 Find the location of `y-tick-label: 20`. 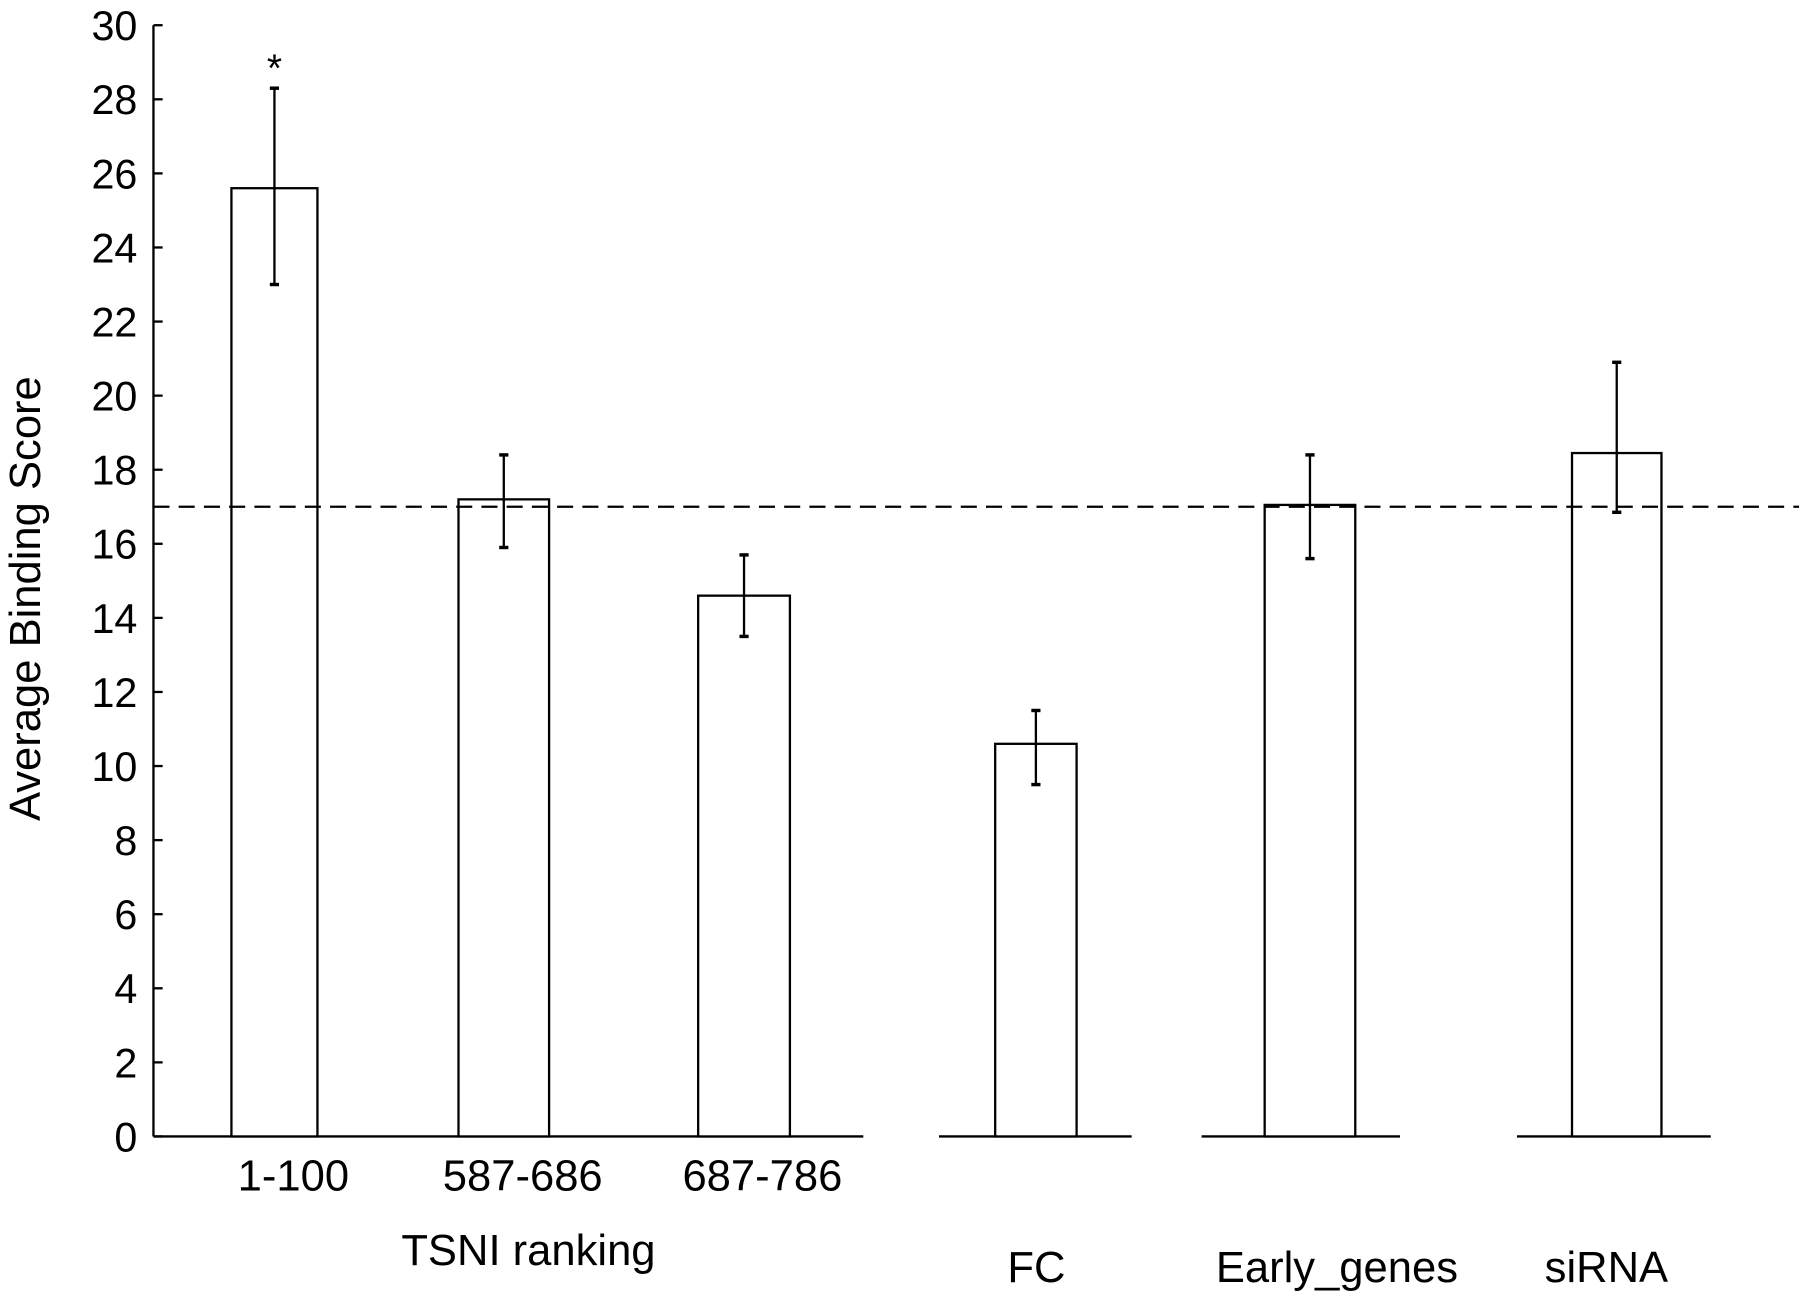

y-tick-label: 20 is located at coordinates (114, 397).